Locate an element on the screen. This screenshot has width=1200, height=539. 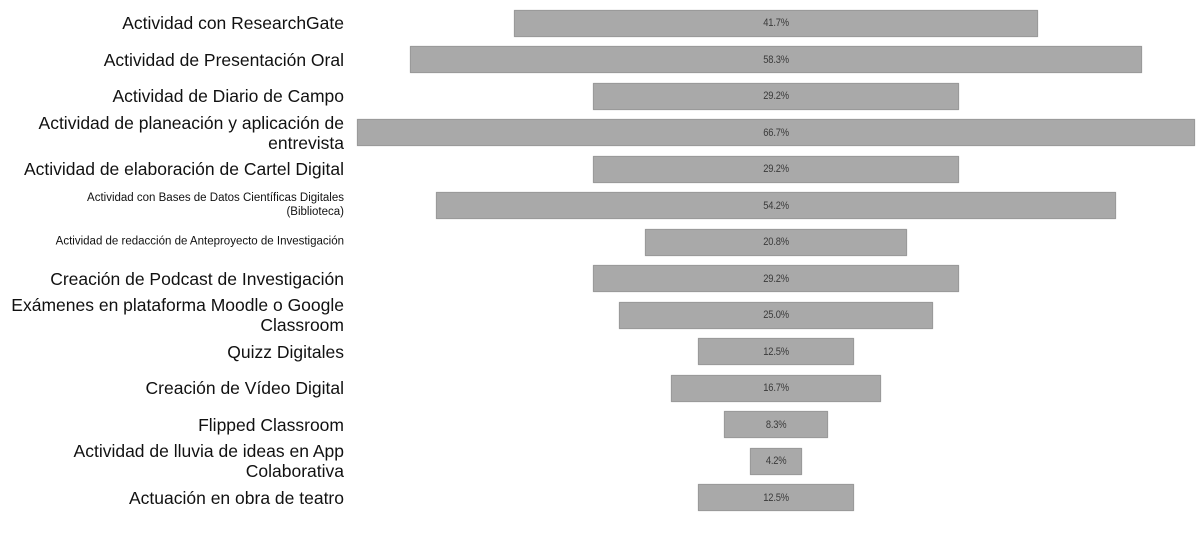
bar: 8.3% is located at coordinates (776, 424).